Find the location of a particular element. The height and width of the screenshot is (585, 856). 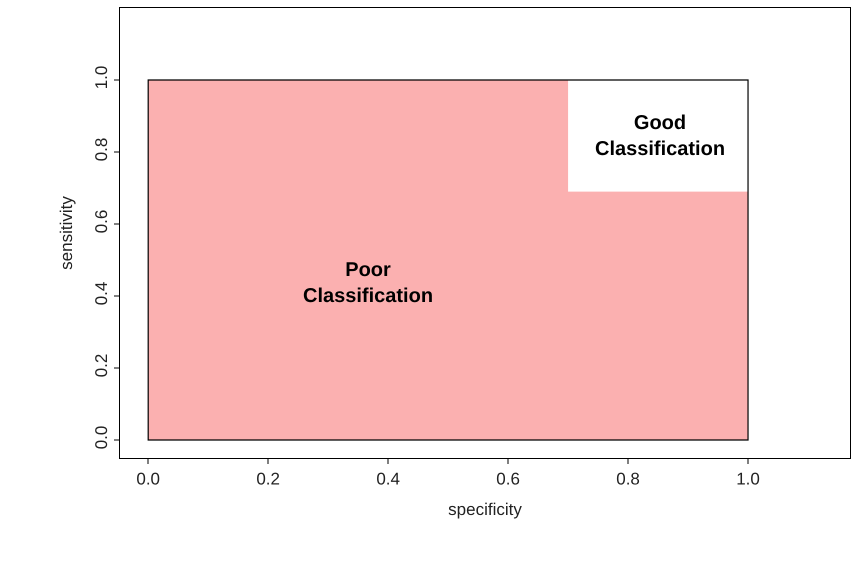

y-tick-label: 0.0 is located at coordinates (102, 438).